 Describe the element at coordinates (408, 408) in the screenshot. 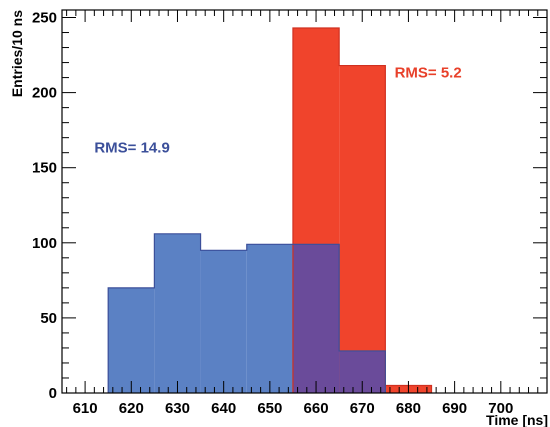

I see `x-tick-label-680: 680` at that location.